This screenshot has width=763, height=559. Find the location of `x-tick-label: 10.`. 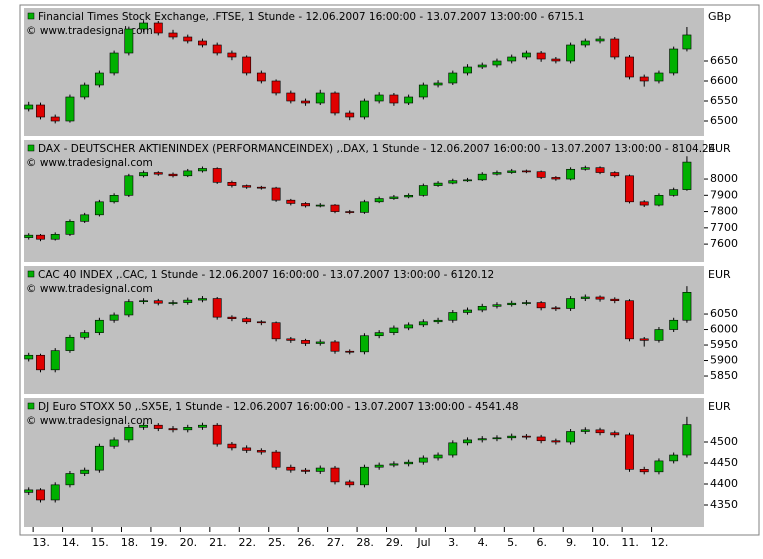

x-tick-label: 10. is located at coordinates (601, 542).